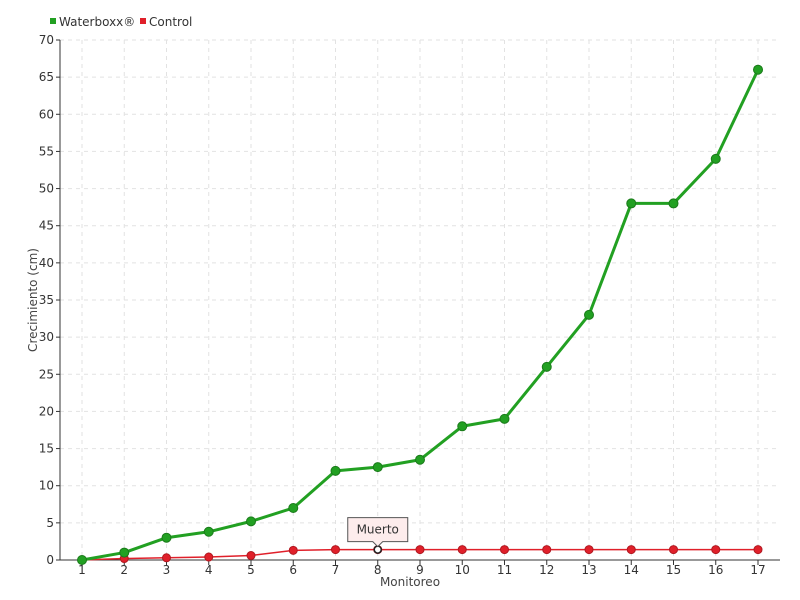 The image size is (800, 600). I want to click on y-tick-label: 5, so click(50, 523).